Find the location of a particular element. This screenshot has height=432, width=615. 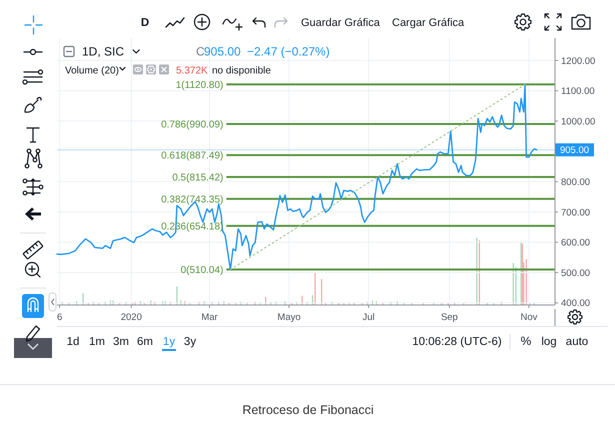

y-tick-label: 600.00 is located at coordinates (575, 243).